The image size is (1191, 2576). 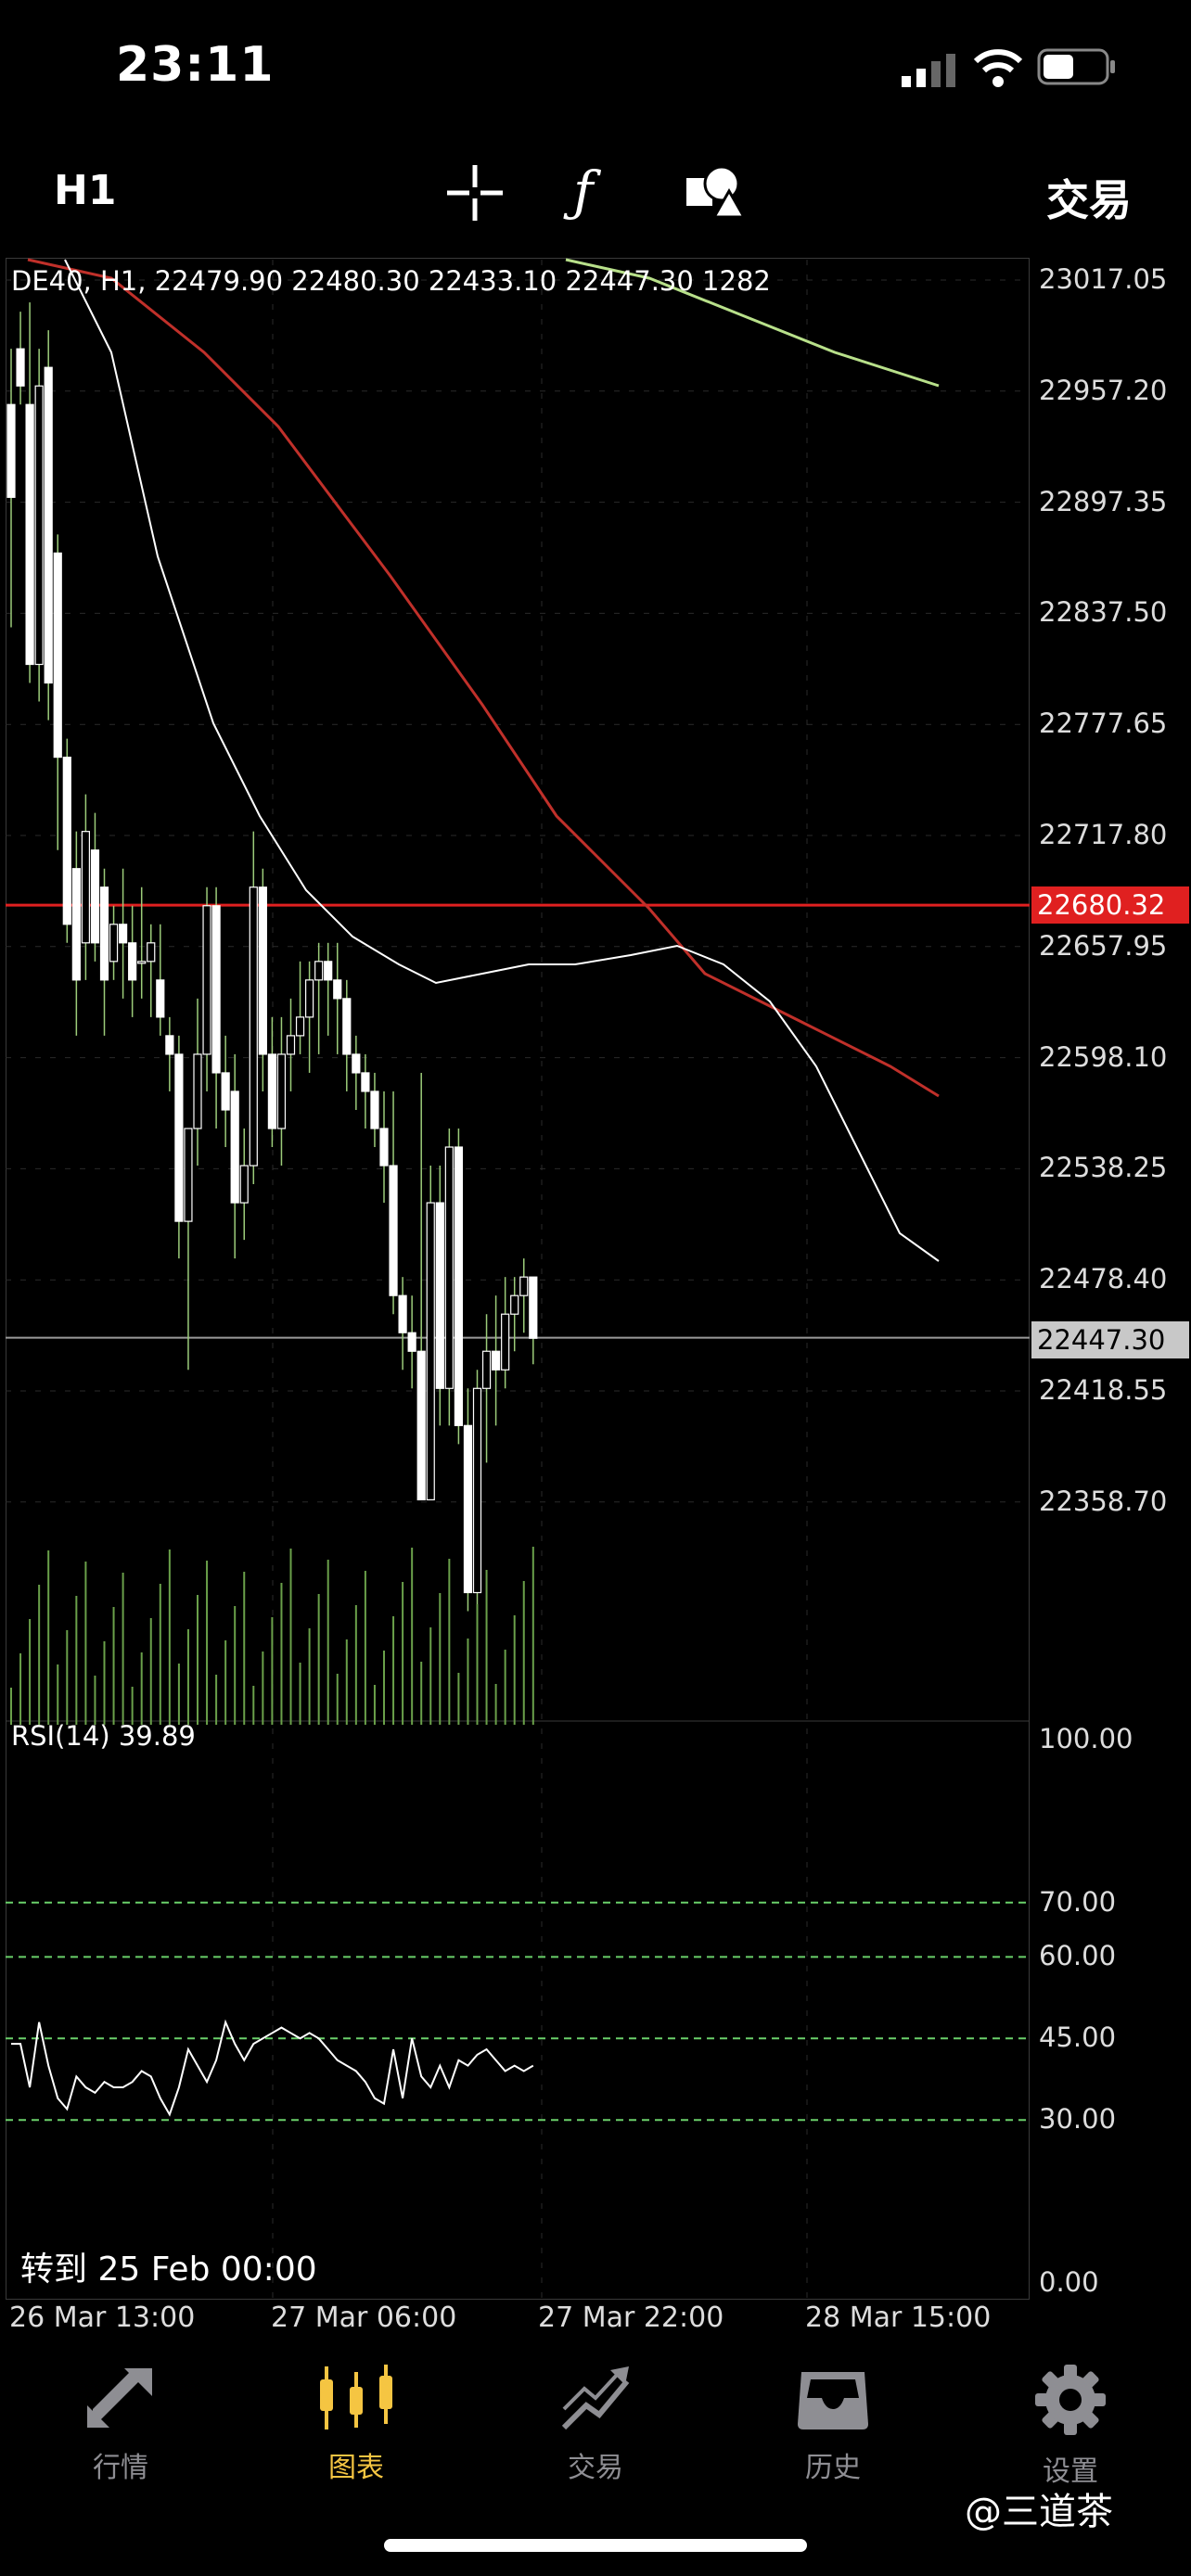 I want to click on time-axis-label: 27 Mar 06:00, so click(x=364, y=2318).